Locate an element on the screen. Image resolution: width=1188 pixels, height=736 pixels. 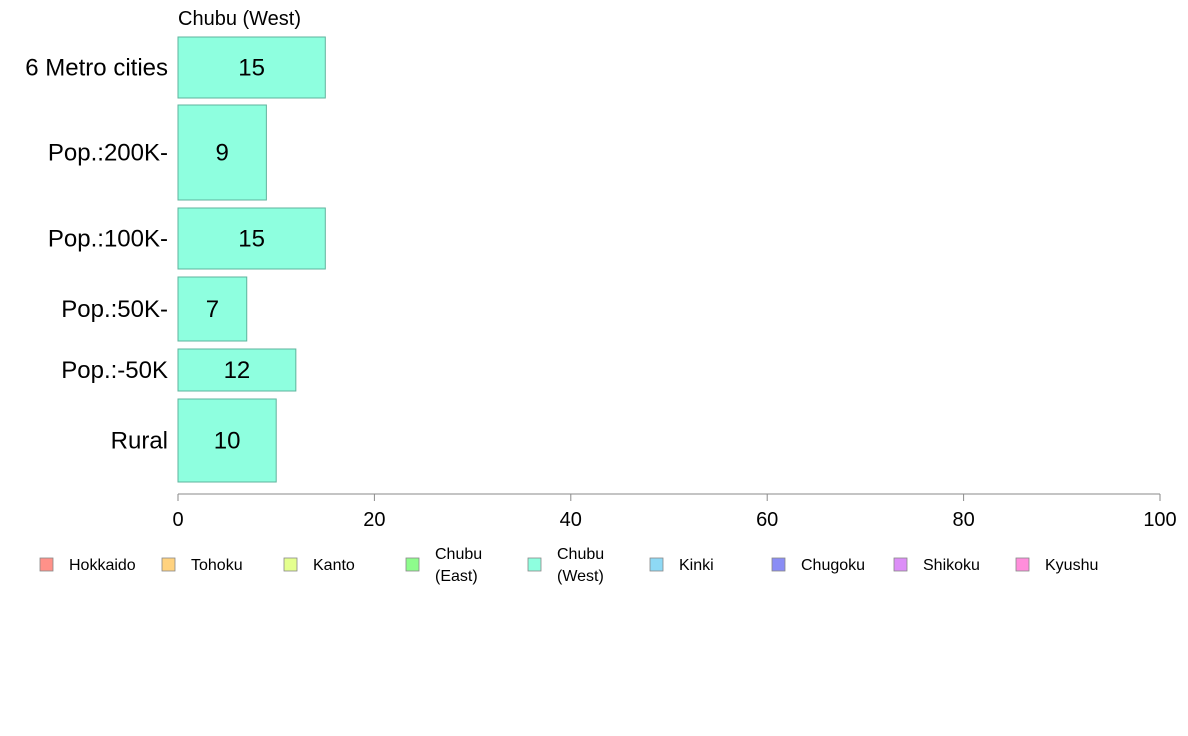
x-tick-label: 20 is located at coordinates (374, 520).